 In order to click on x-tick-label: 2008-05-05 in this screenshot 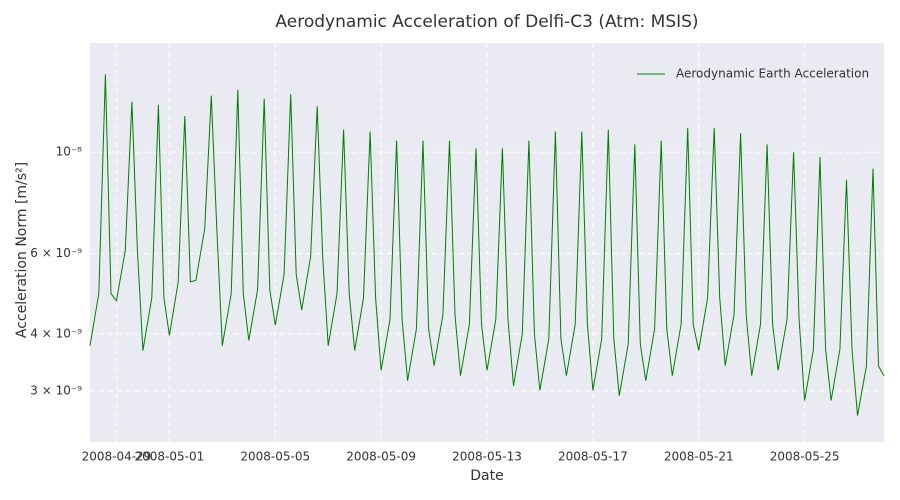, I will do `click(275, 457)`.